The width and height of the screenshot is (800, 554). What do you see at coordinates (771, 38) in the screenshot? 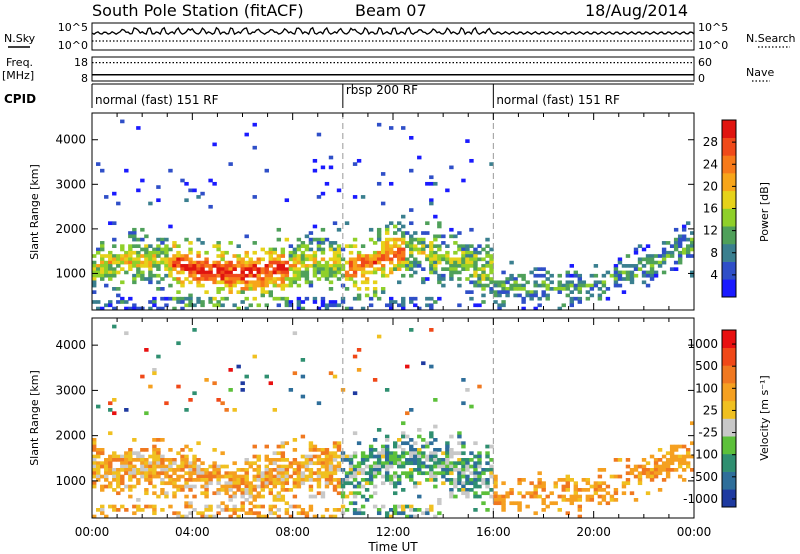
I see `nsearch-label: N.Search` at bounding box center [771, 38].